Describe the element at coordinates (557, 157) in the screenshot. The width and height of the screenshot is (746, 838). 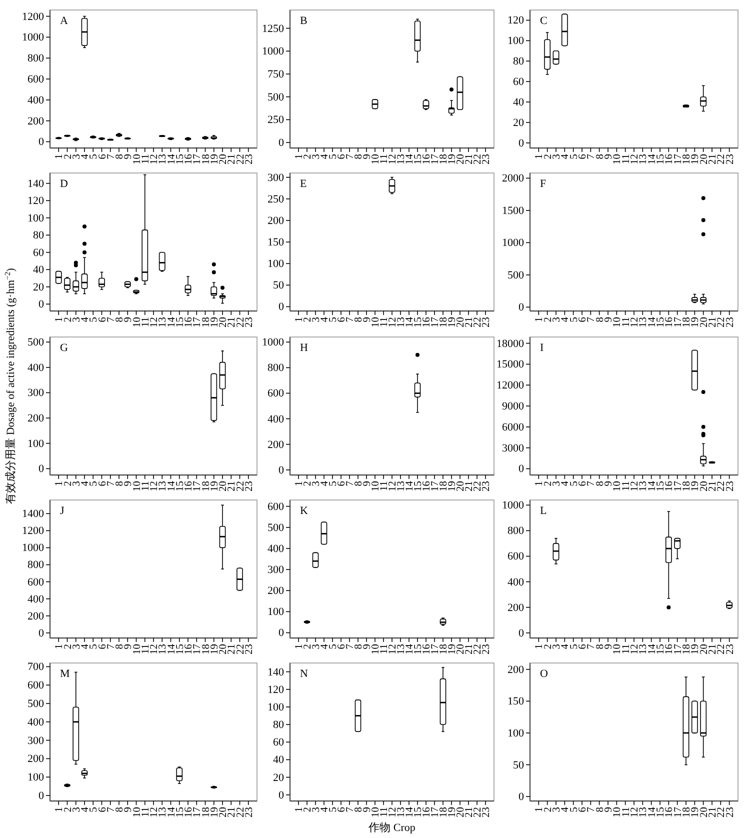
I see `x-tick-label: 3` at that location.